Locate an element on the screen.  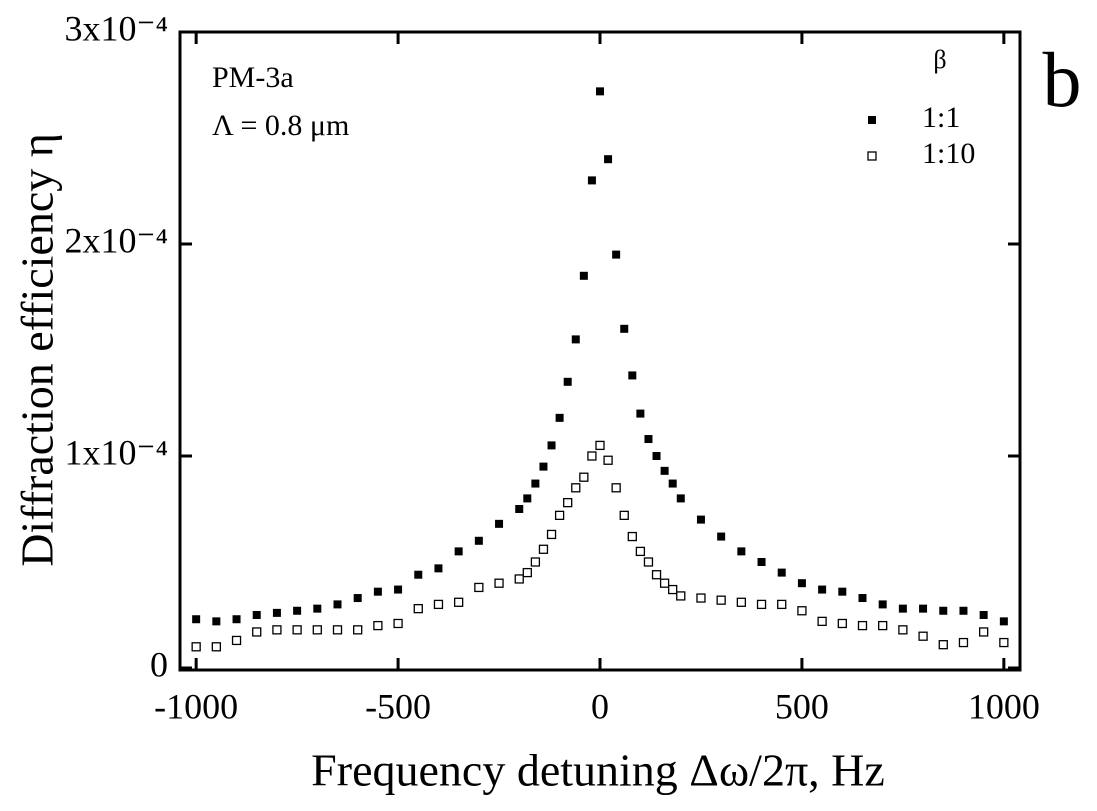
x-tick-label: 500 is located at coordinates (802, 706).